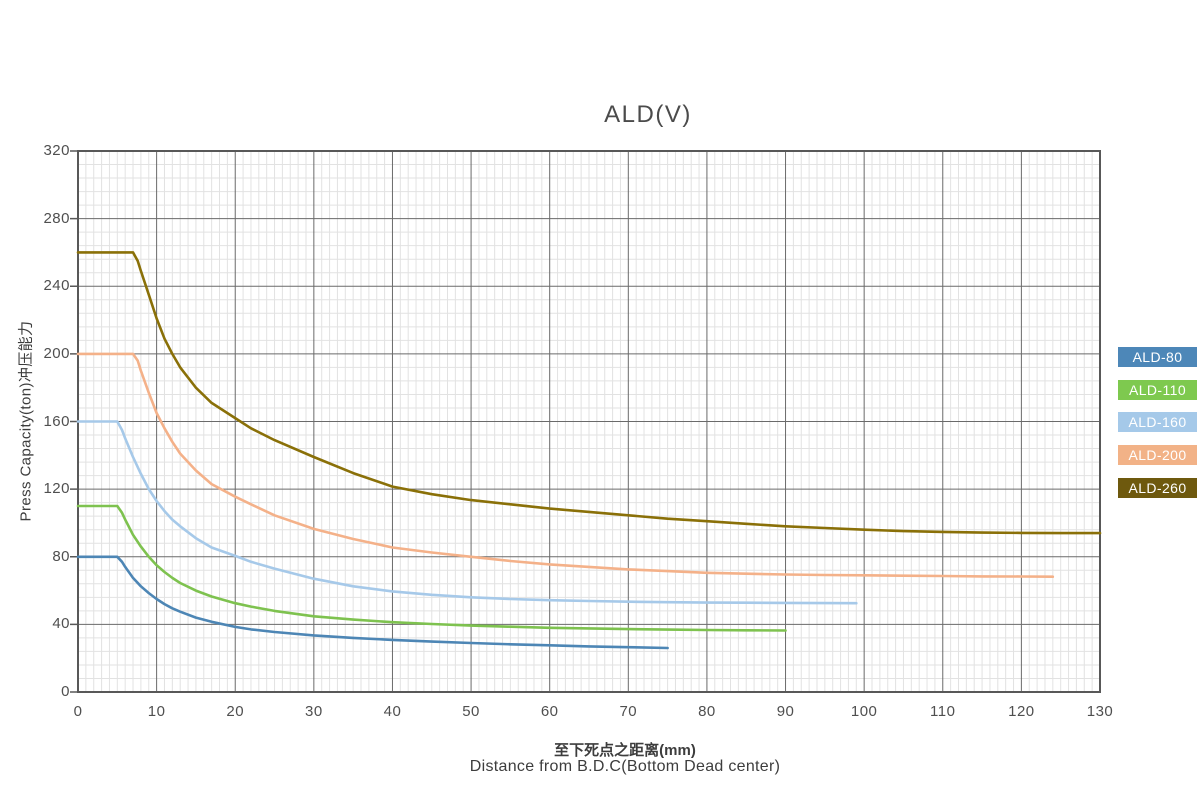  Describe the element at coordinates (1157, 455) in the screenshot. I see `legend-item-ald-200: ALD-200` at that location.